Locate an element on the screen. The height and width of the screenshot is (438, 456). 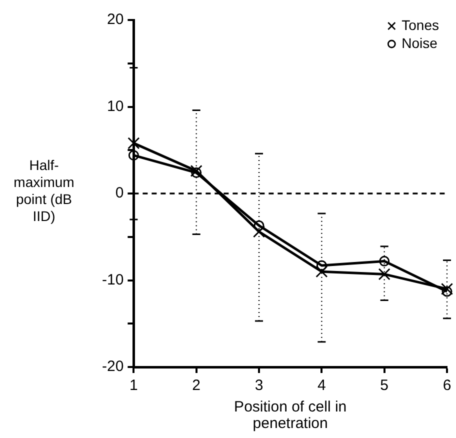
y-tick-label: 0 is located at coordinates (119, 193).